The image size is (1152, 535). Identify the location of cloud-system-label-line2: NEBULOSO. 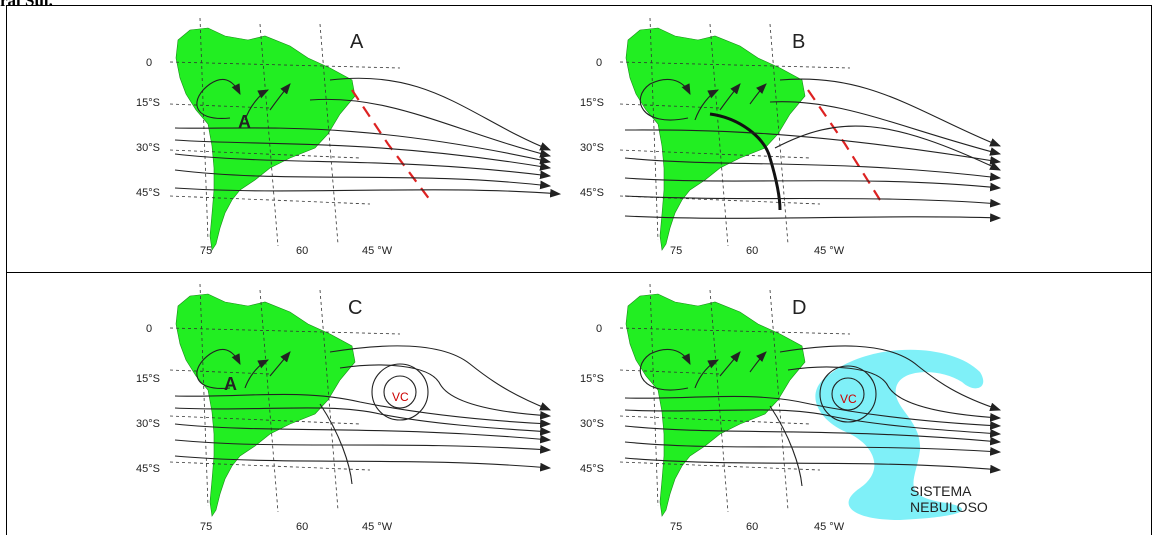
(949, 507).